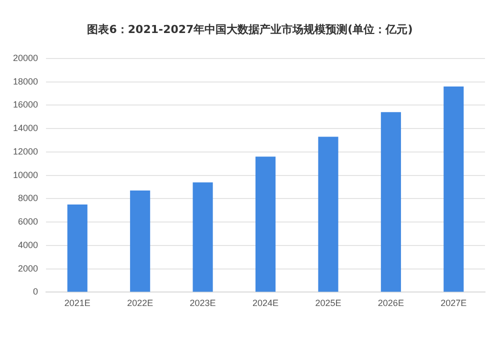 This screenshot has height=362, width=500. Describe the element at coordinates (25, 175) in the screenshot. I see `y-tick-label: 10000` at that location.